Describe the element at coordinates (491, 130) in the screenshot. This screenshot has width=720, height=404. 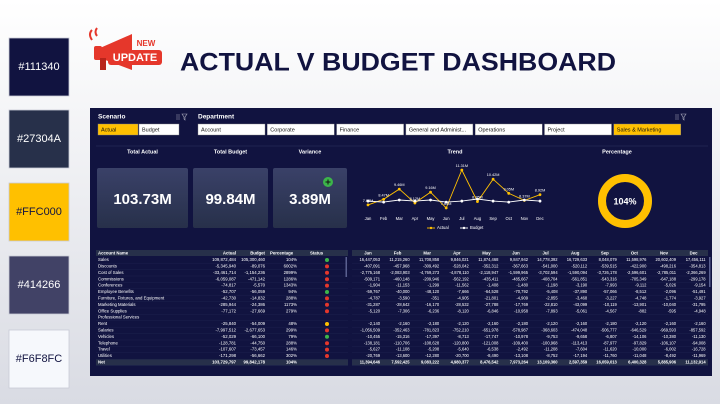
I see `department-button-label: Operations` at that location.